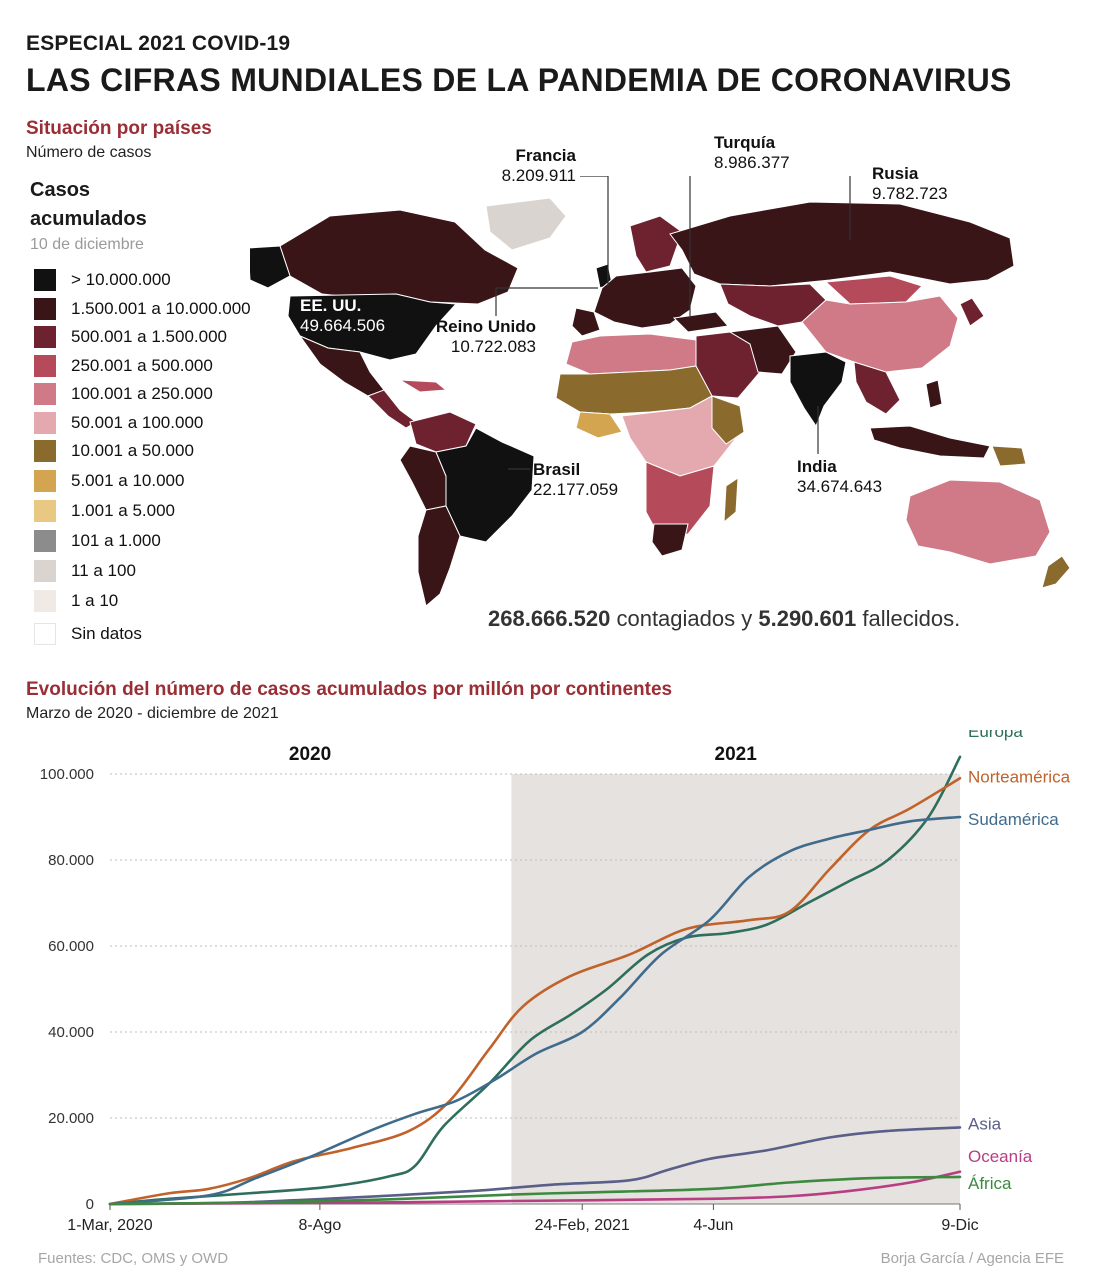 This screenshot has width=1102, height=1280. I want to click on map-sahel, so click(634, 390).